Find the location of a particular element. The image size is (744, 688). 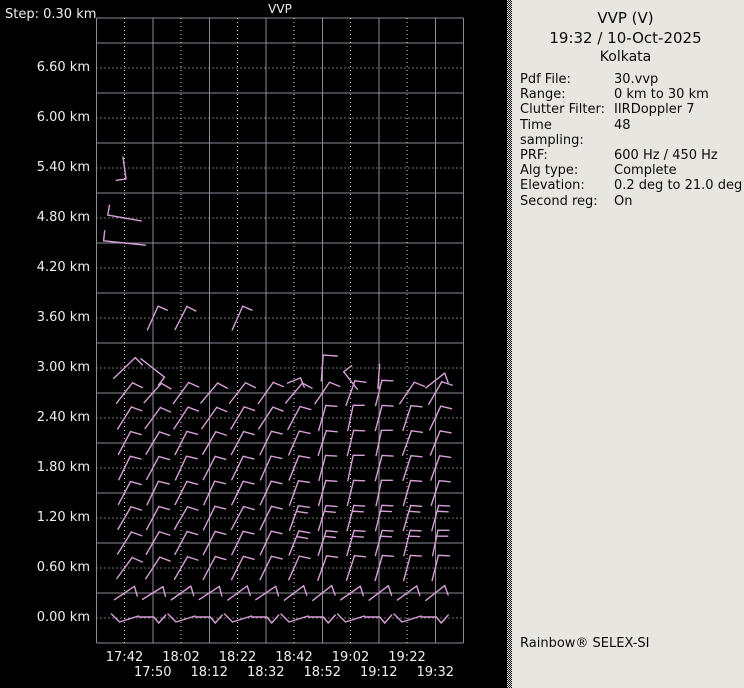

altitude-axis-label: 4.20 km is located at coordinates (63, 267).